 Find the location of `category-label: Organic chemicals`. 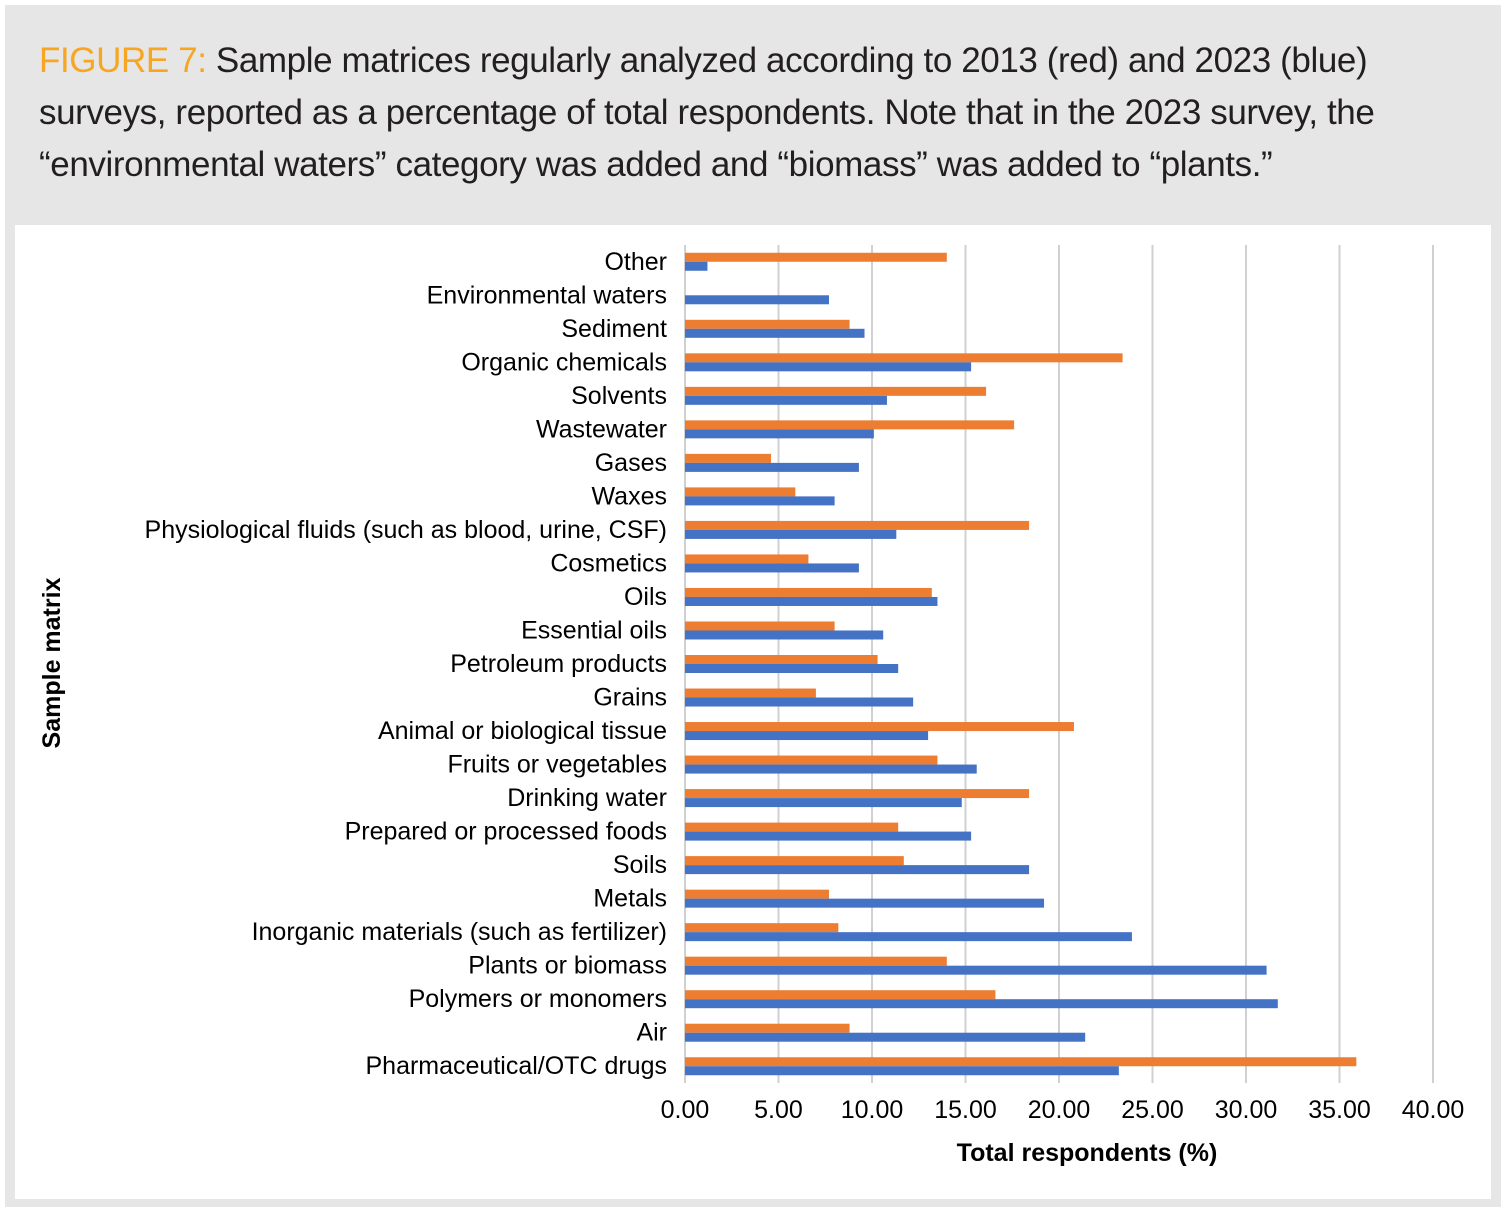

category-label: Organic chemicals is located at coordinates (564, 362).